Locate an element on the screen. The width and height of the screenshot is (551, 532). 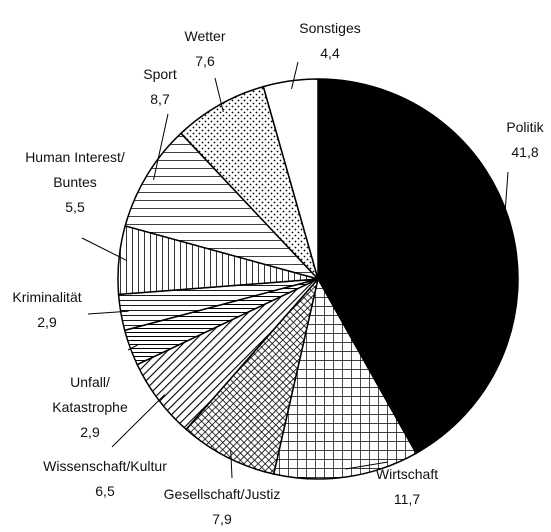
slice-value: 5,5 is located at coordinates (75, 207).